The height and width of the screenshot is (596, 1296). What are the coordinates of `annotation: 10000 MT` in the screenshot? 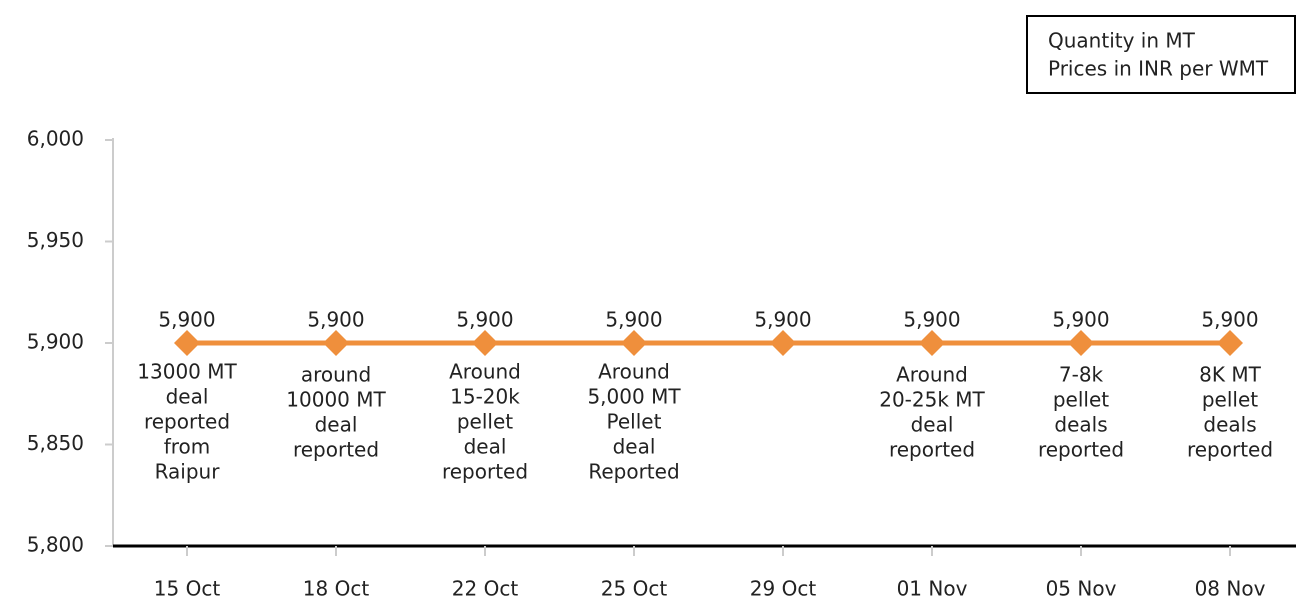 It's located at (336, 400).